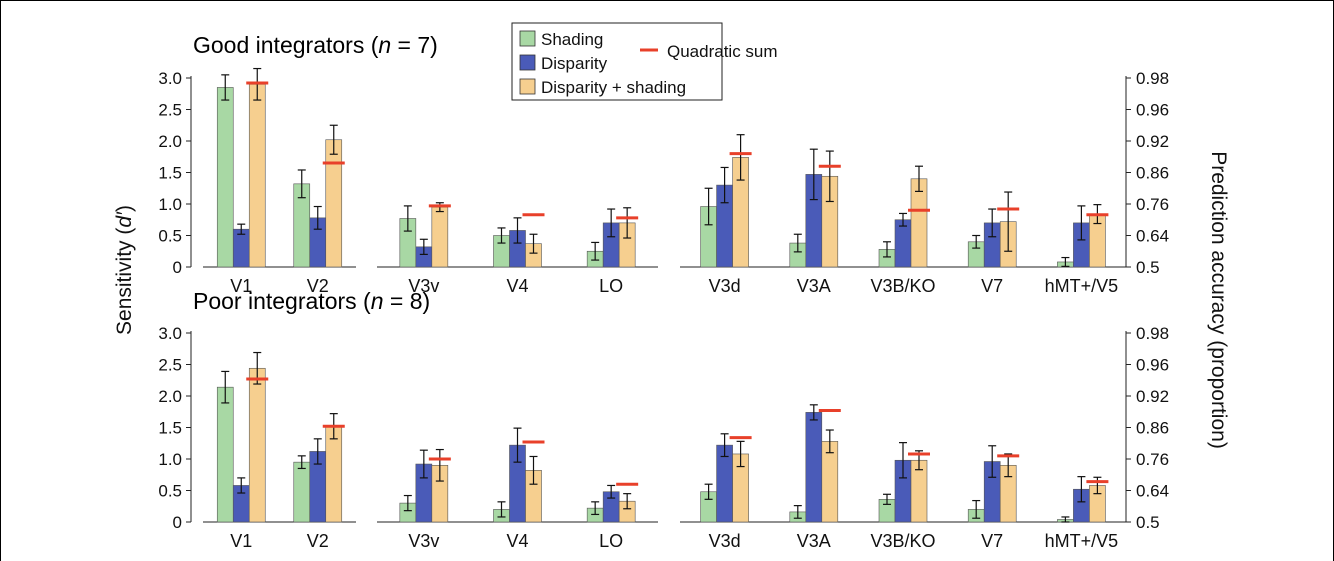 Image resolution: width=1334 pixels, height=561 pixels. What do you see at coordinates (311, 301) in the screenshot?
I see `panel-title-poor: Poor integrators (n = 8)` at bounding box center [311, 301].